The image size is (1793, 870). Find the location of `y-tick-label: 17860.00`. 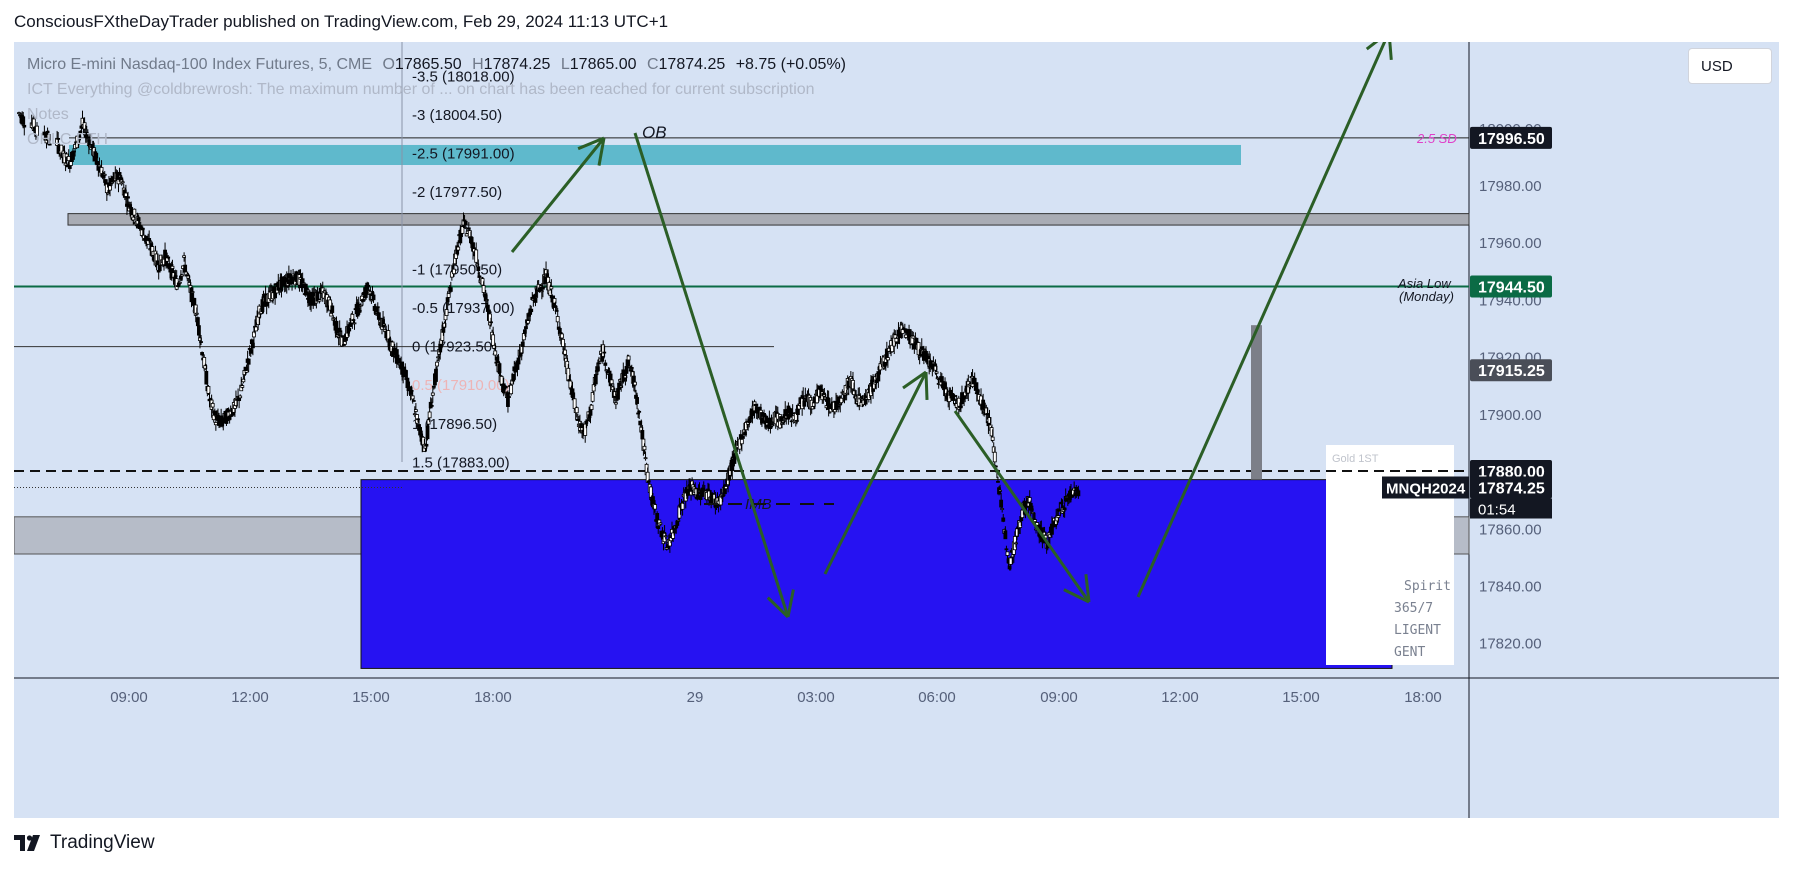

y-tick-label: 17860.00 is located at coordinates (1510, 529).